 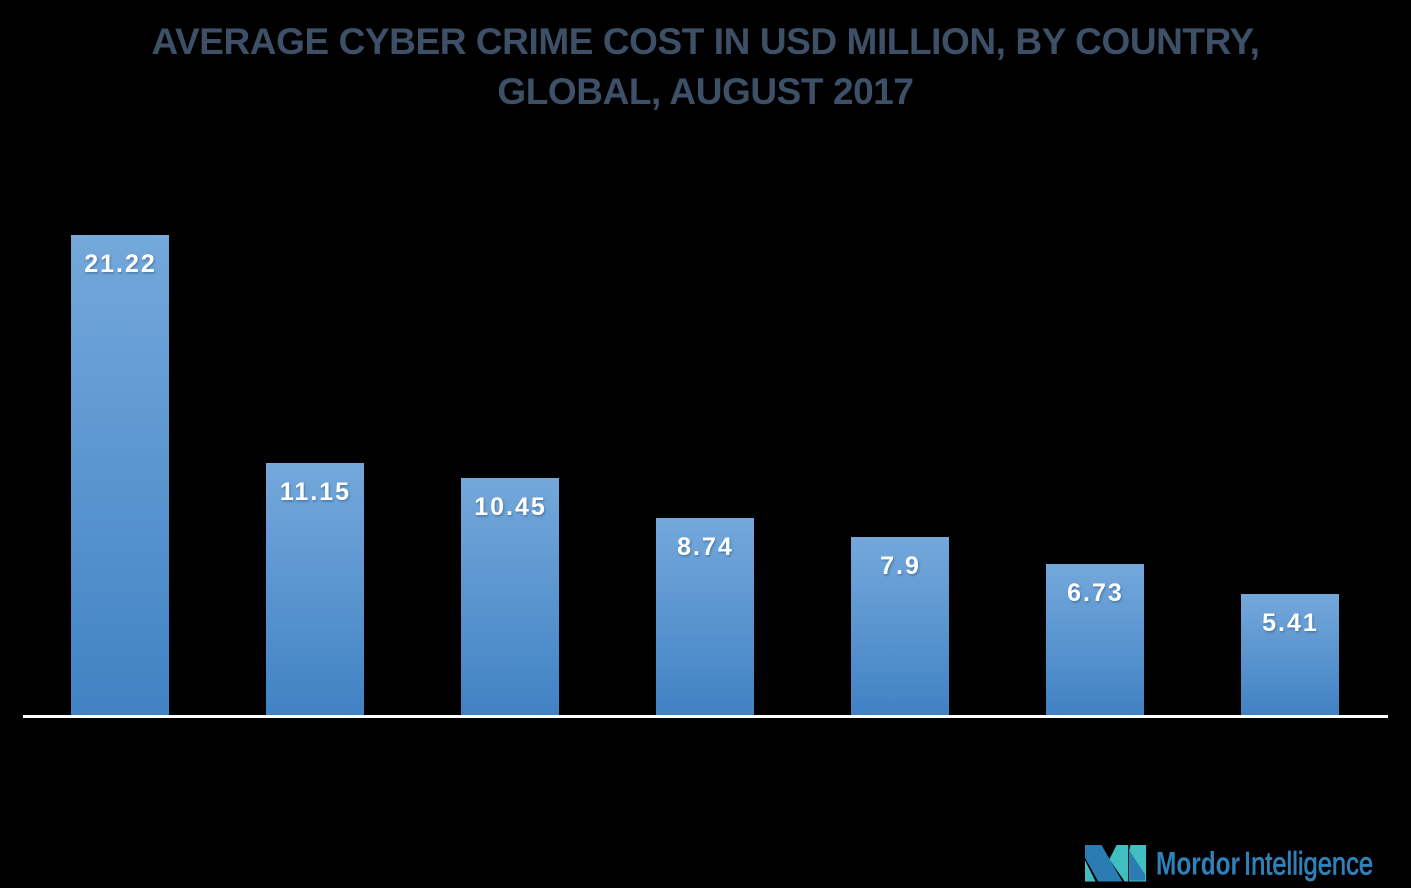 What do you see at coordinates (1308, 864) in the screenshot?
I see `svg-text: Intelligence` at bounding box center [1308, 864].